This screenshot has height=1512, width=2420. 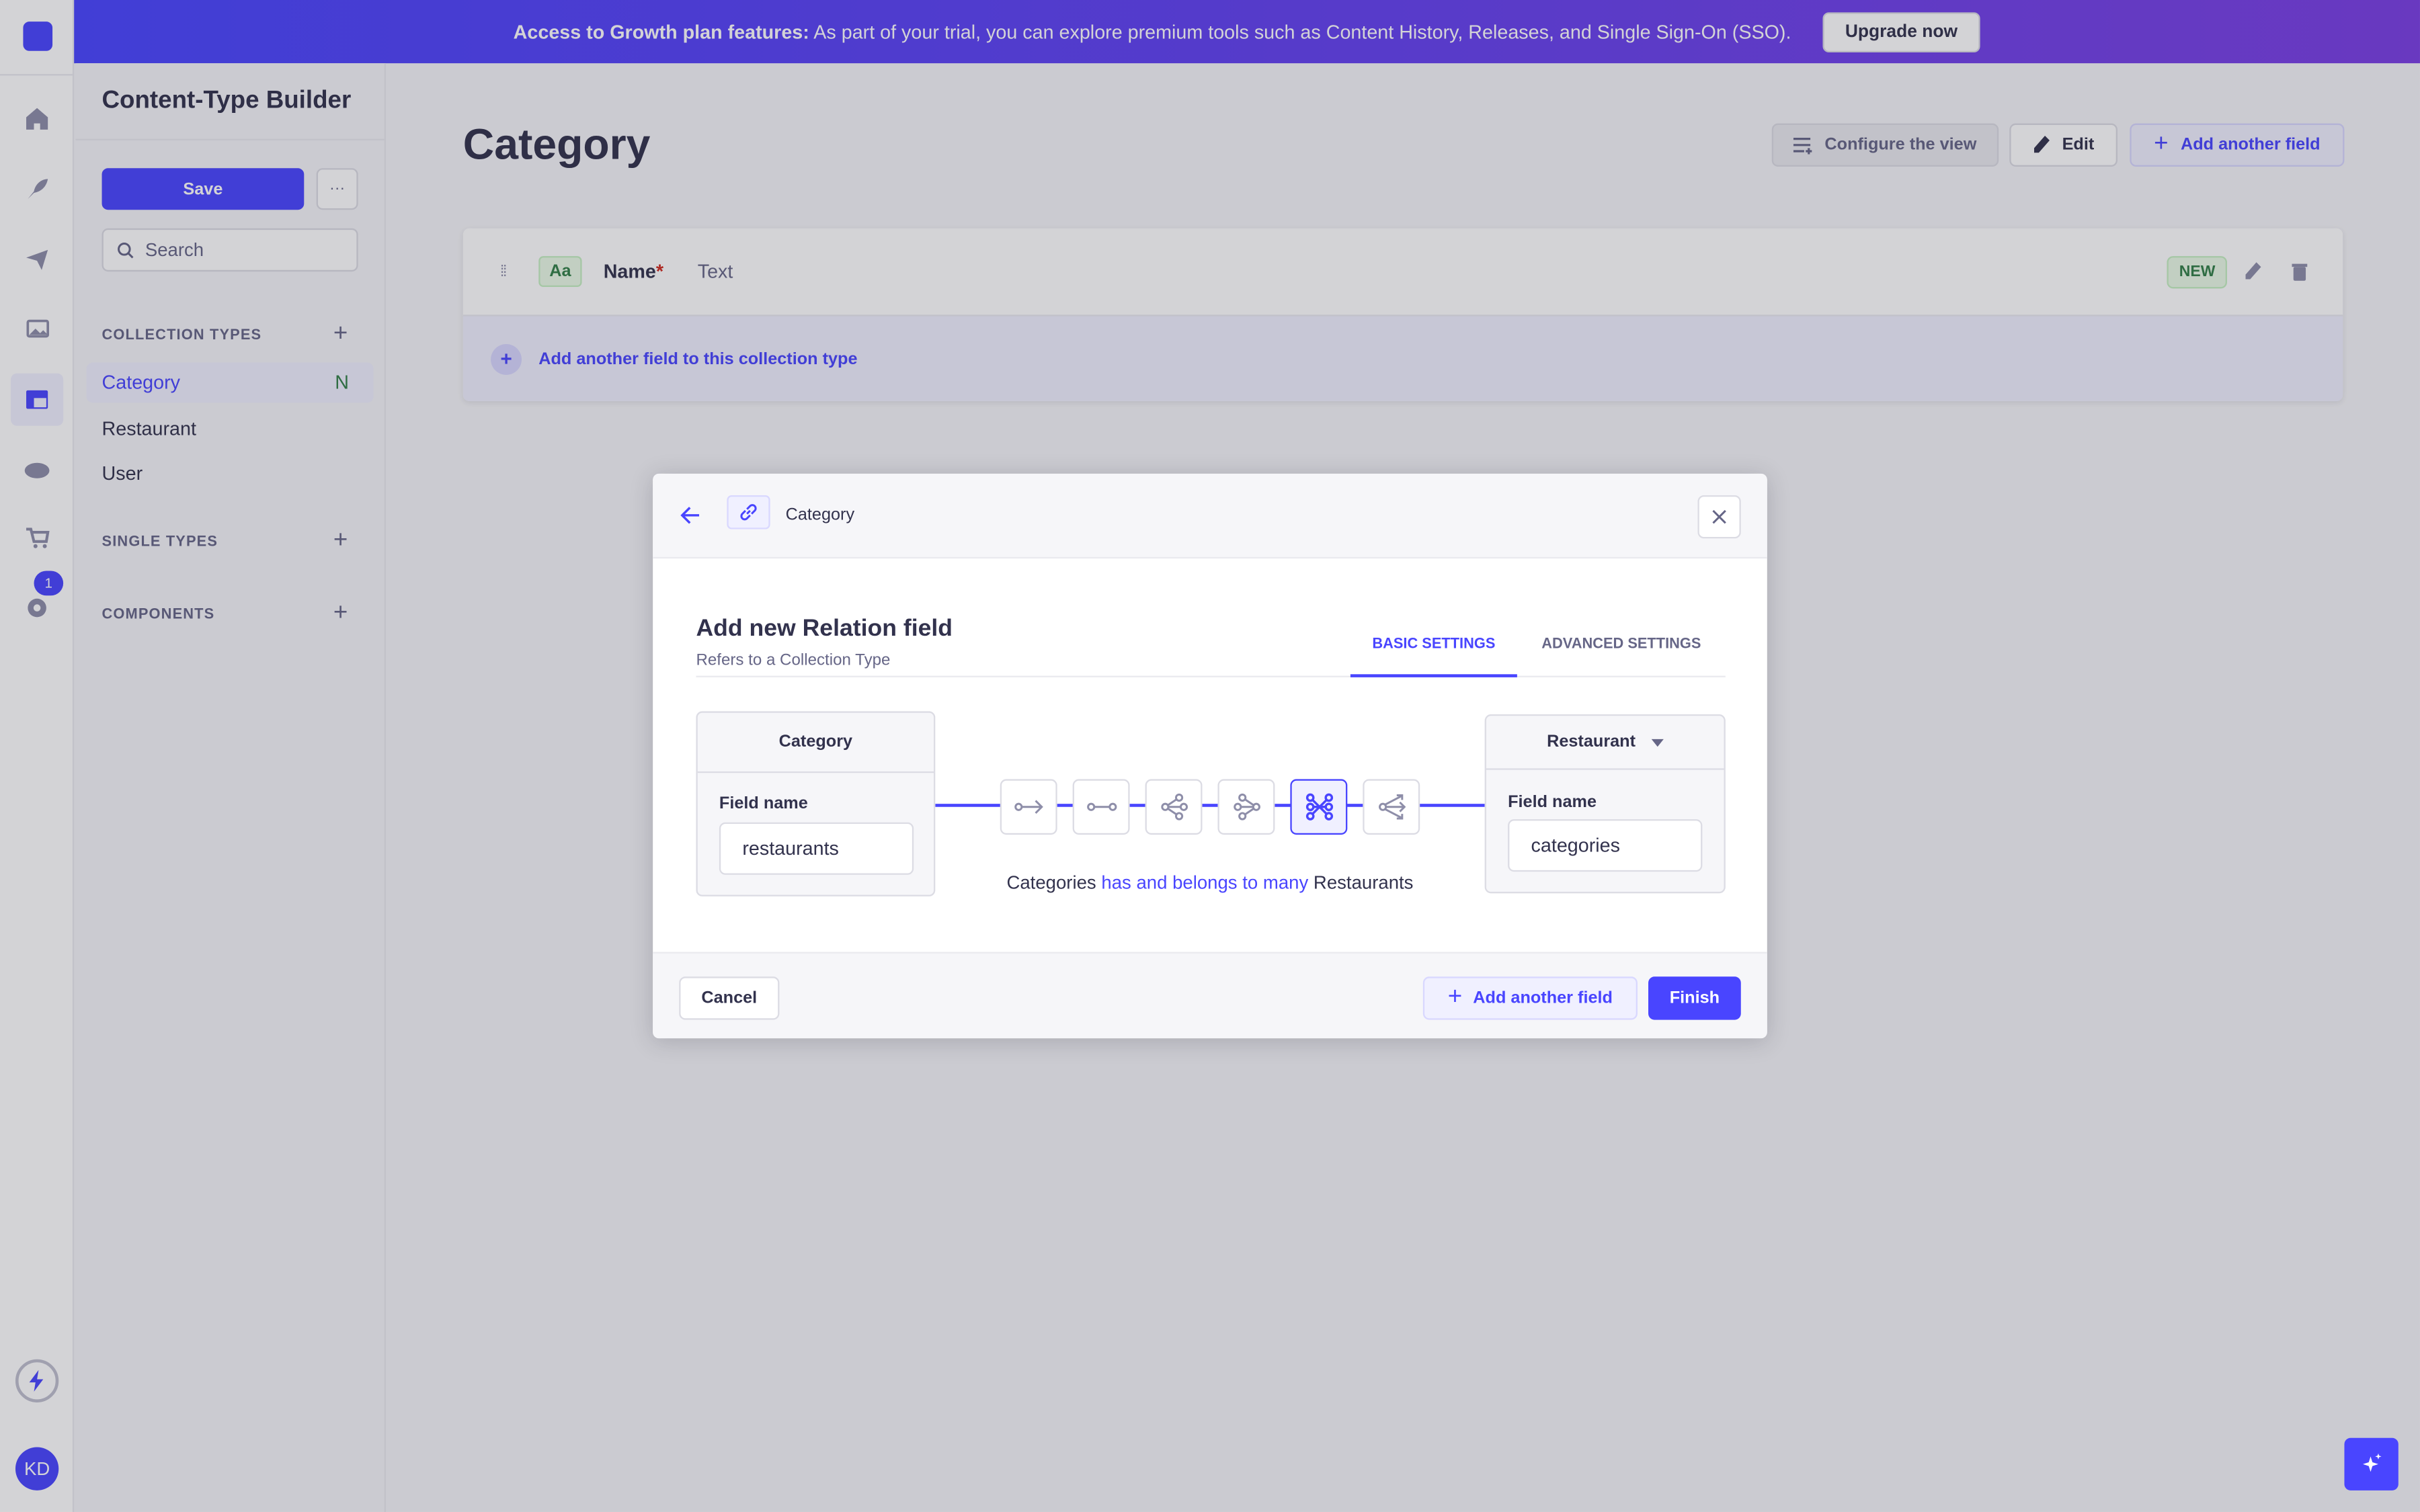 I want to click on right-content-type-name: Restaurant, so click(x=1591, y=742).